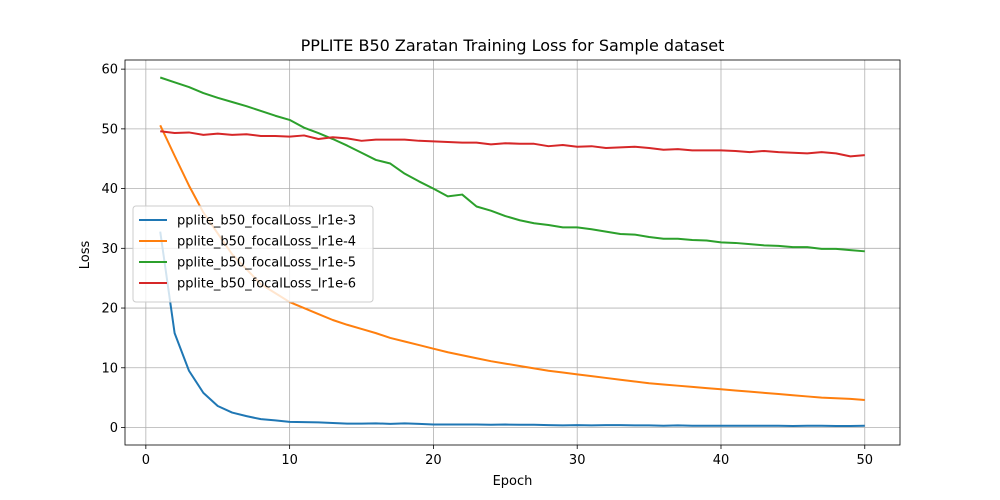 The width and height of the screenshot is (1000, 500). Describe the element at coordinates (146, 460) in the screenshot. I see `x-tick-label: 0` at that location.